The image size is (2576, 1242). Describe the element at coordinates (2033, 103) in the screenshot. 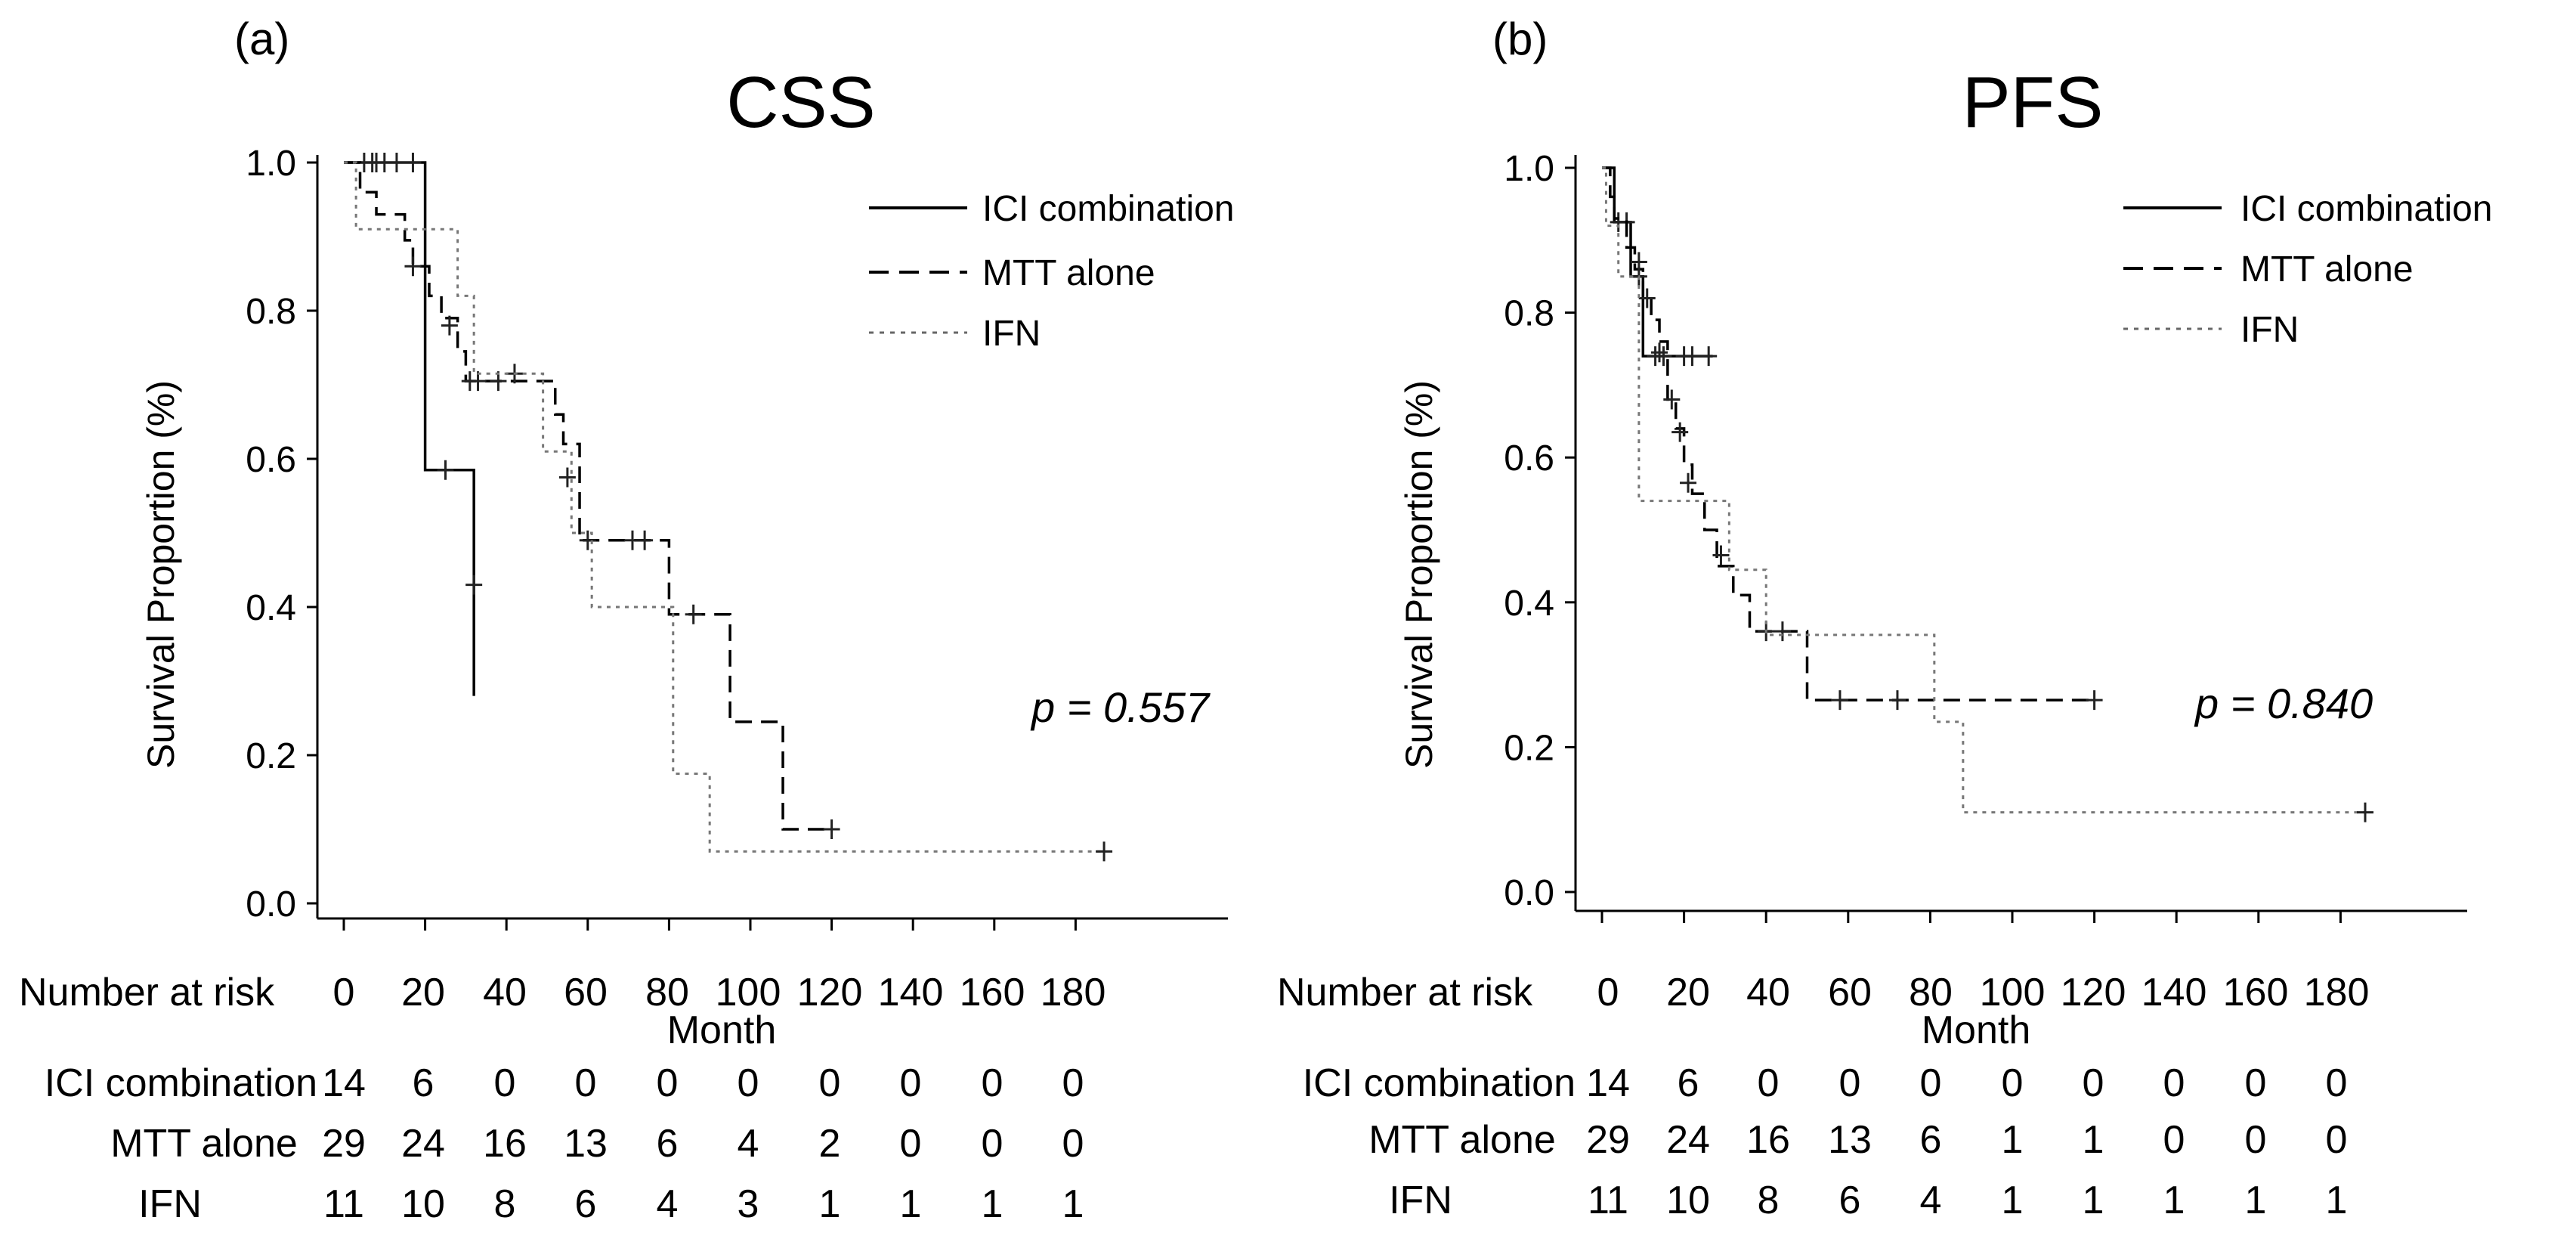

I see `panel-b-title: PFS` at that location.